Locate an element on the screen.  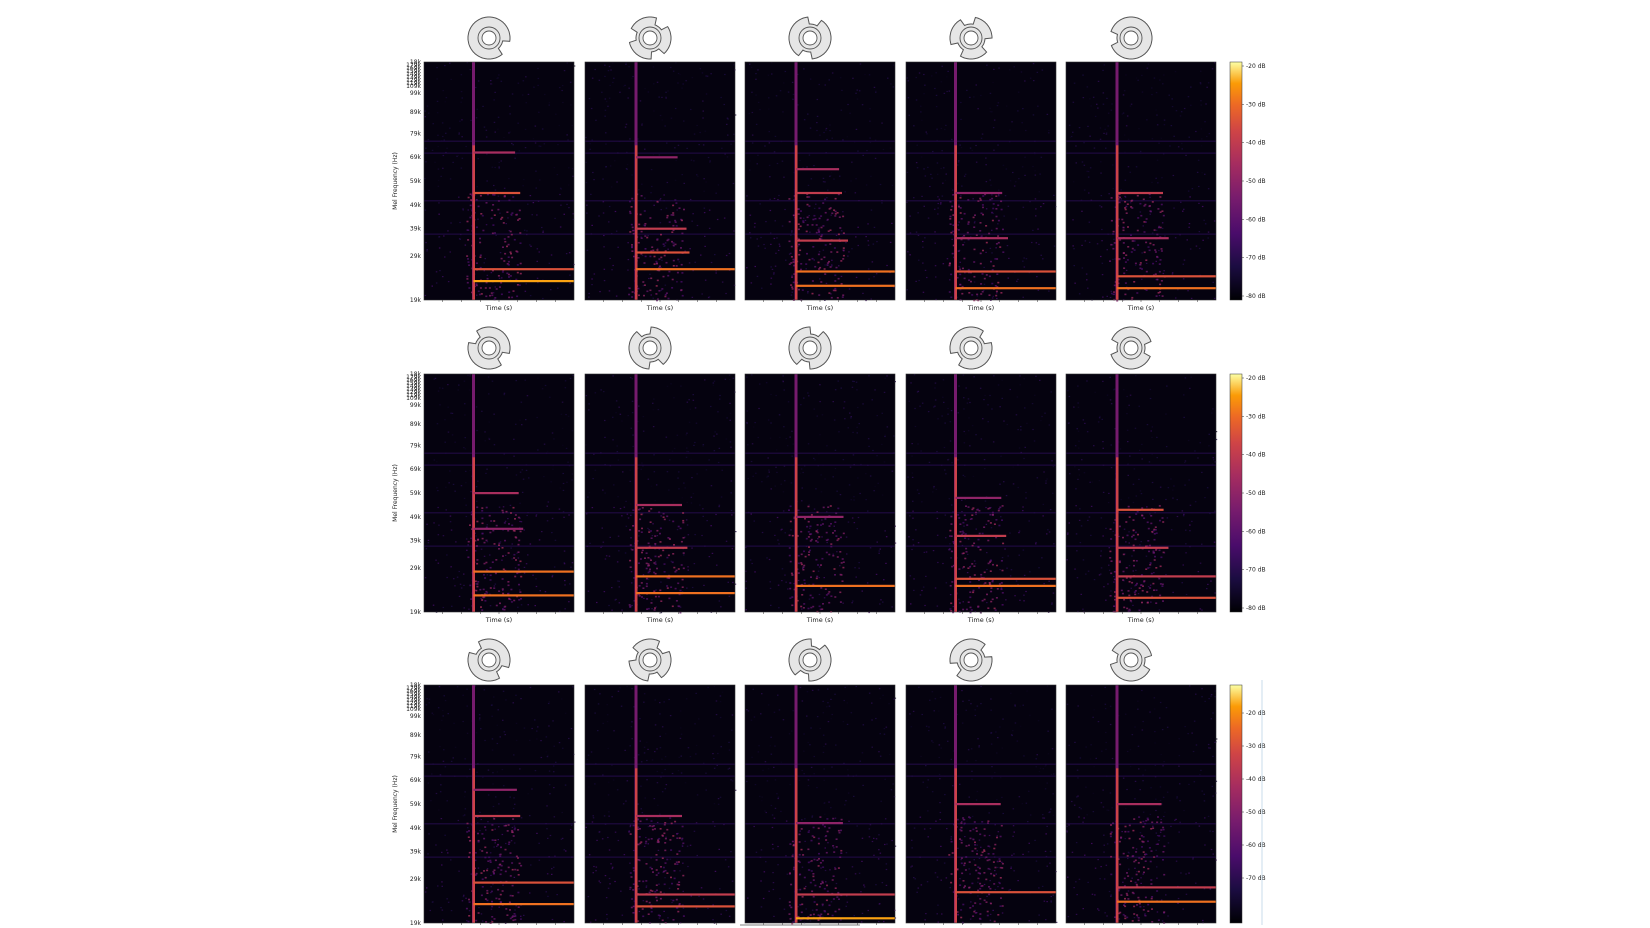
spectrogram-panel: Time (s) is located at coordinates (981, 498).